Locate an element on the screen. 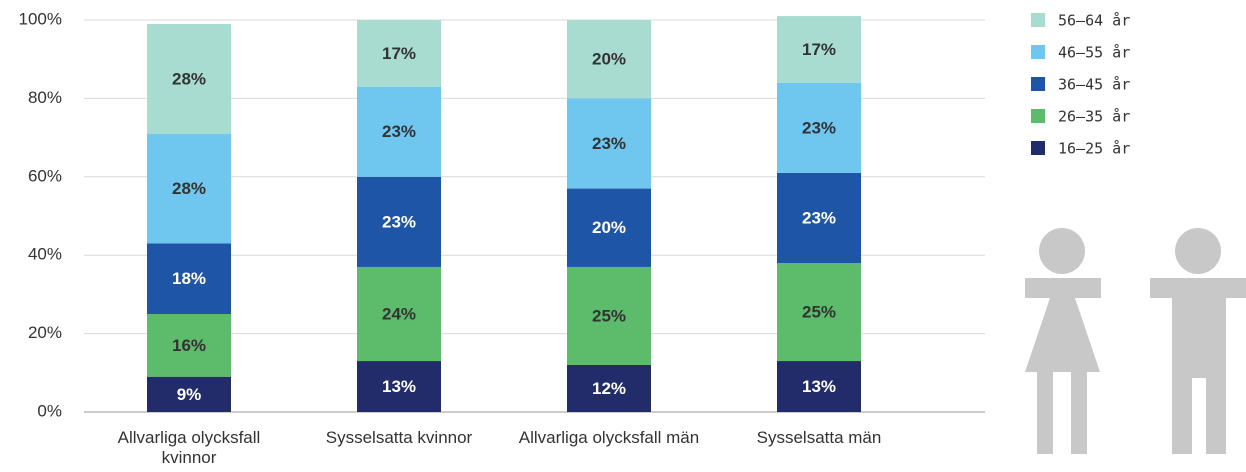 The width and height of the screenshot is (1246, 472). data-label: 24% is located at coordinates (399, 313).